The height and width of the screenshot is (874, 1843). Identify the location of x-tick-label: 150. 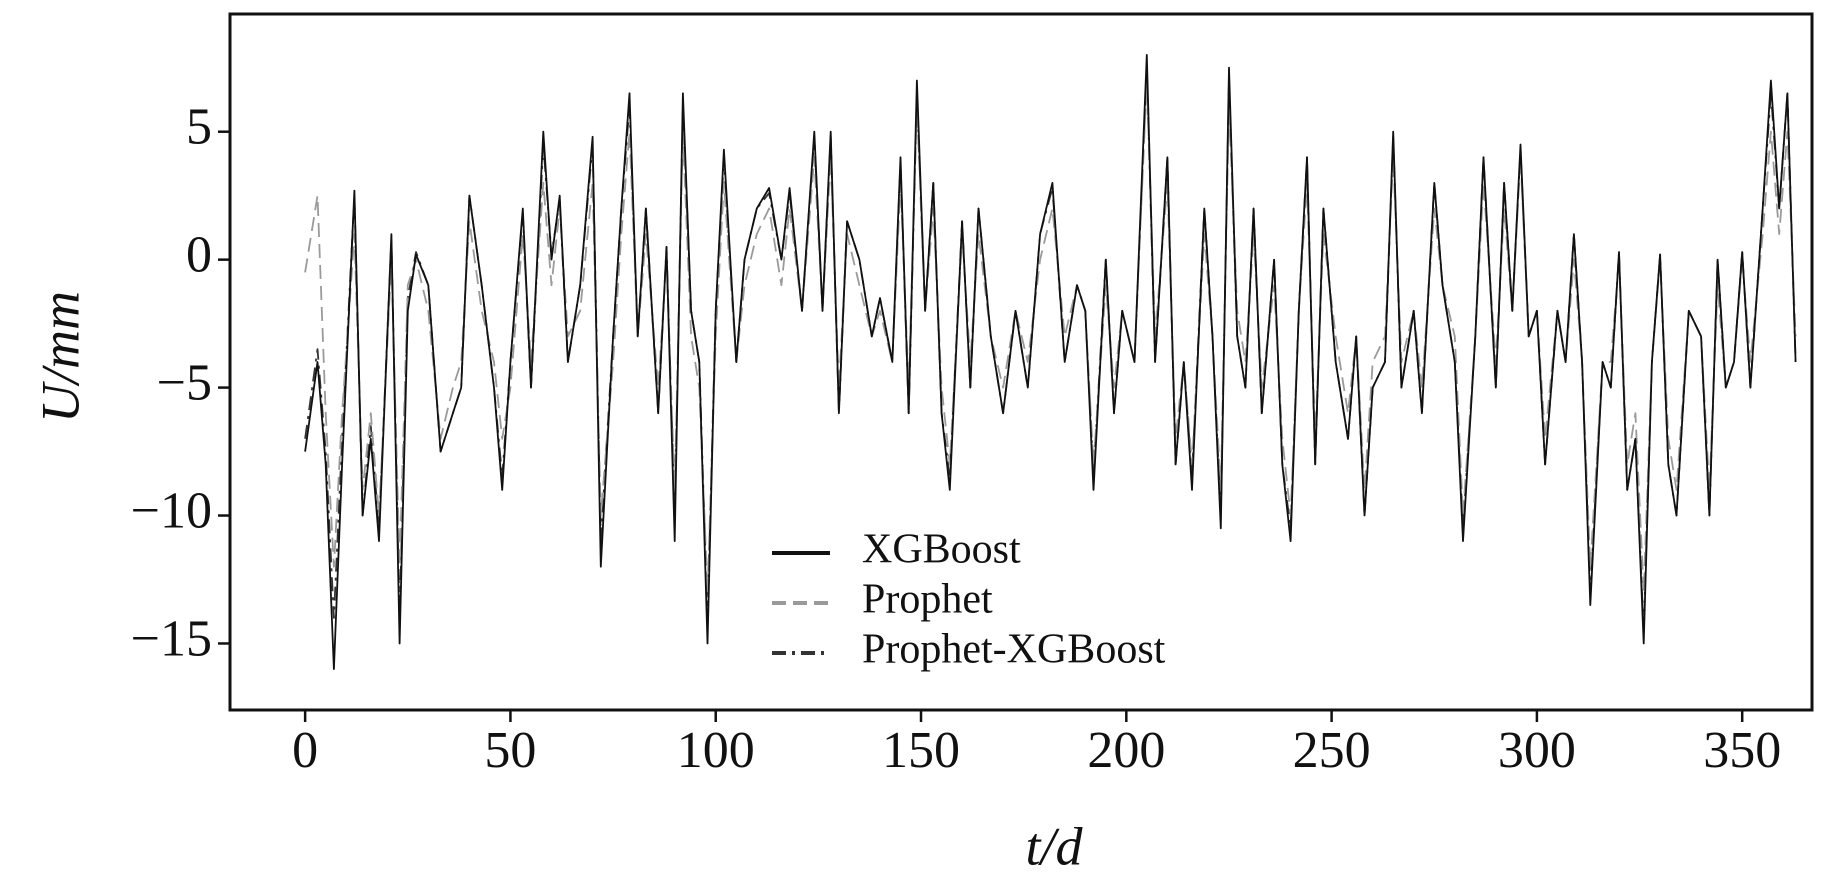
(921, 750).